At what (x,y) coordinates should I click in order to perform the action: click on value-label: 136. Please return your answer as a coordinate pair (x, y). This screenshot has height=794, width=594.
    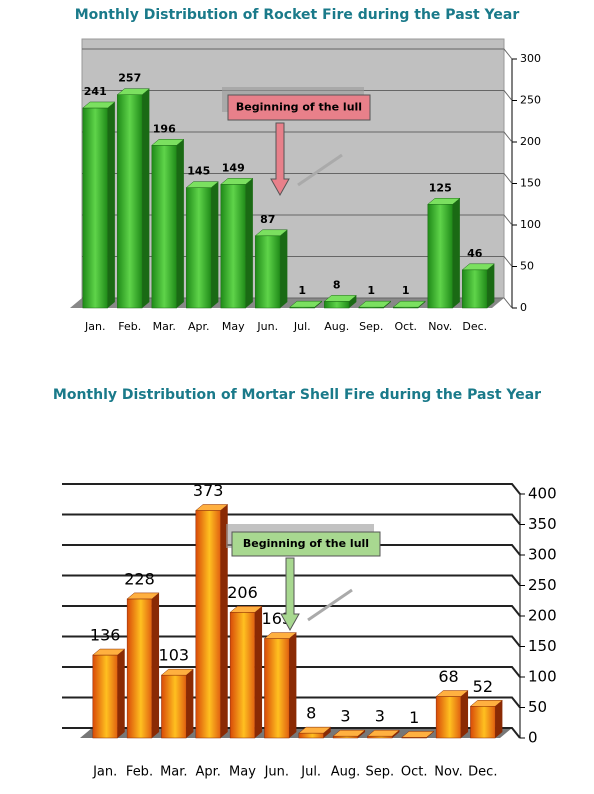
    Looking at the image, I should click on (105, 635).